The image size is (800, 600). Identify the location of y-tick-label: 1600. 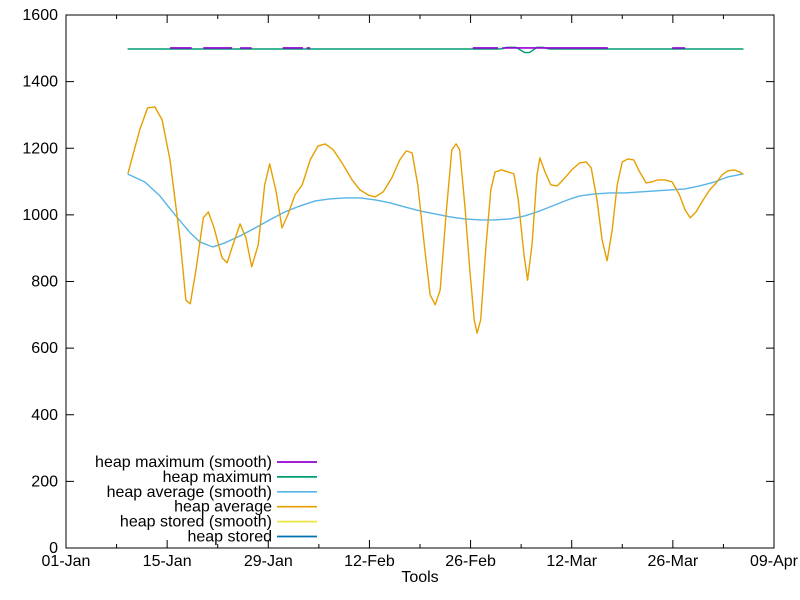
(40, 15).